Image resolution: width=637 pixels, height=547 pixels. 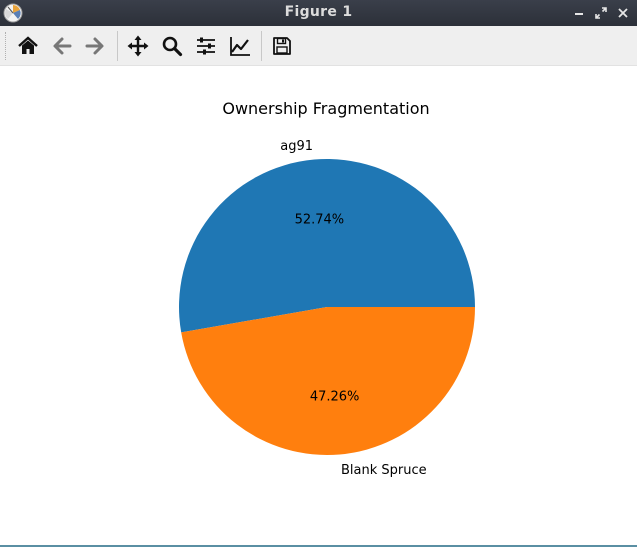 I want to click on save-floppy-icon, so click(x=282, y=46).